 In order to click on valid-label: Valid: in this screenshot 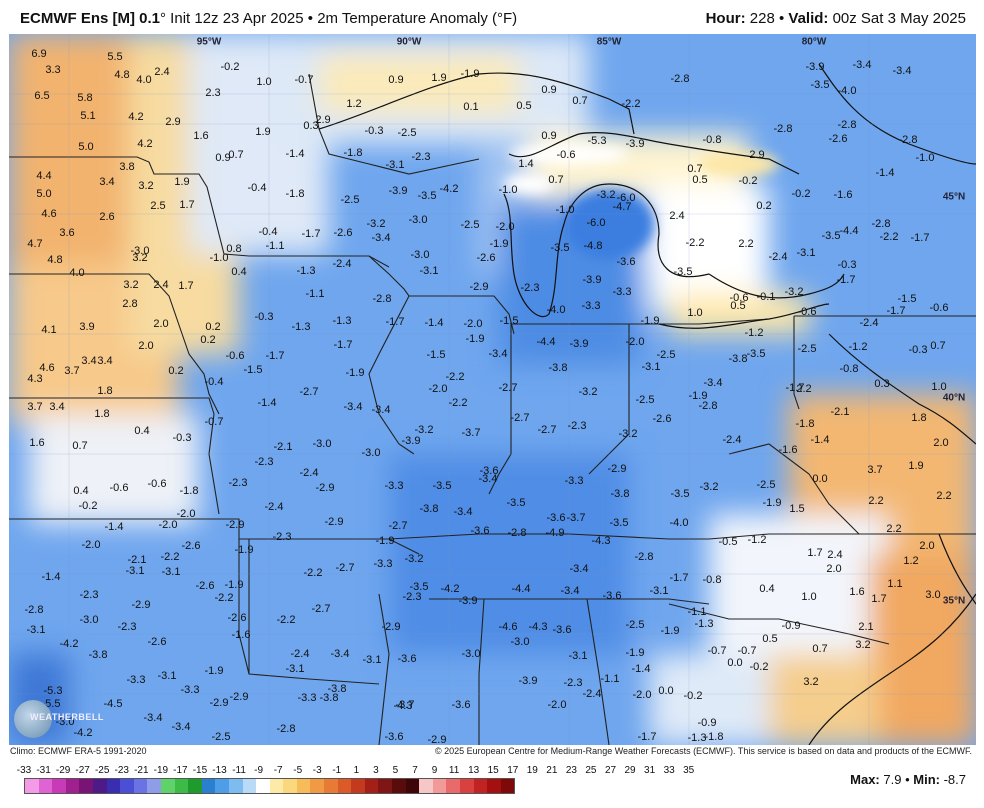, I will do `click(808, 18)`.